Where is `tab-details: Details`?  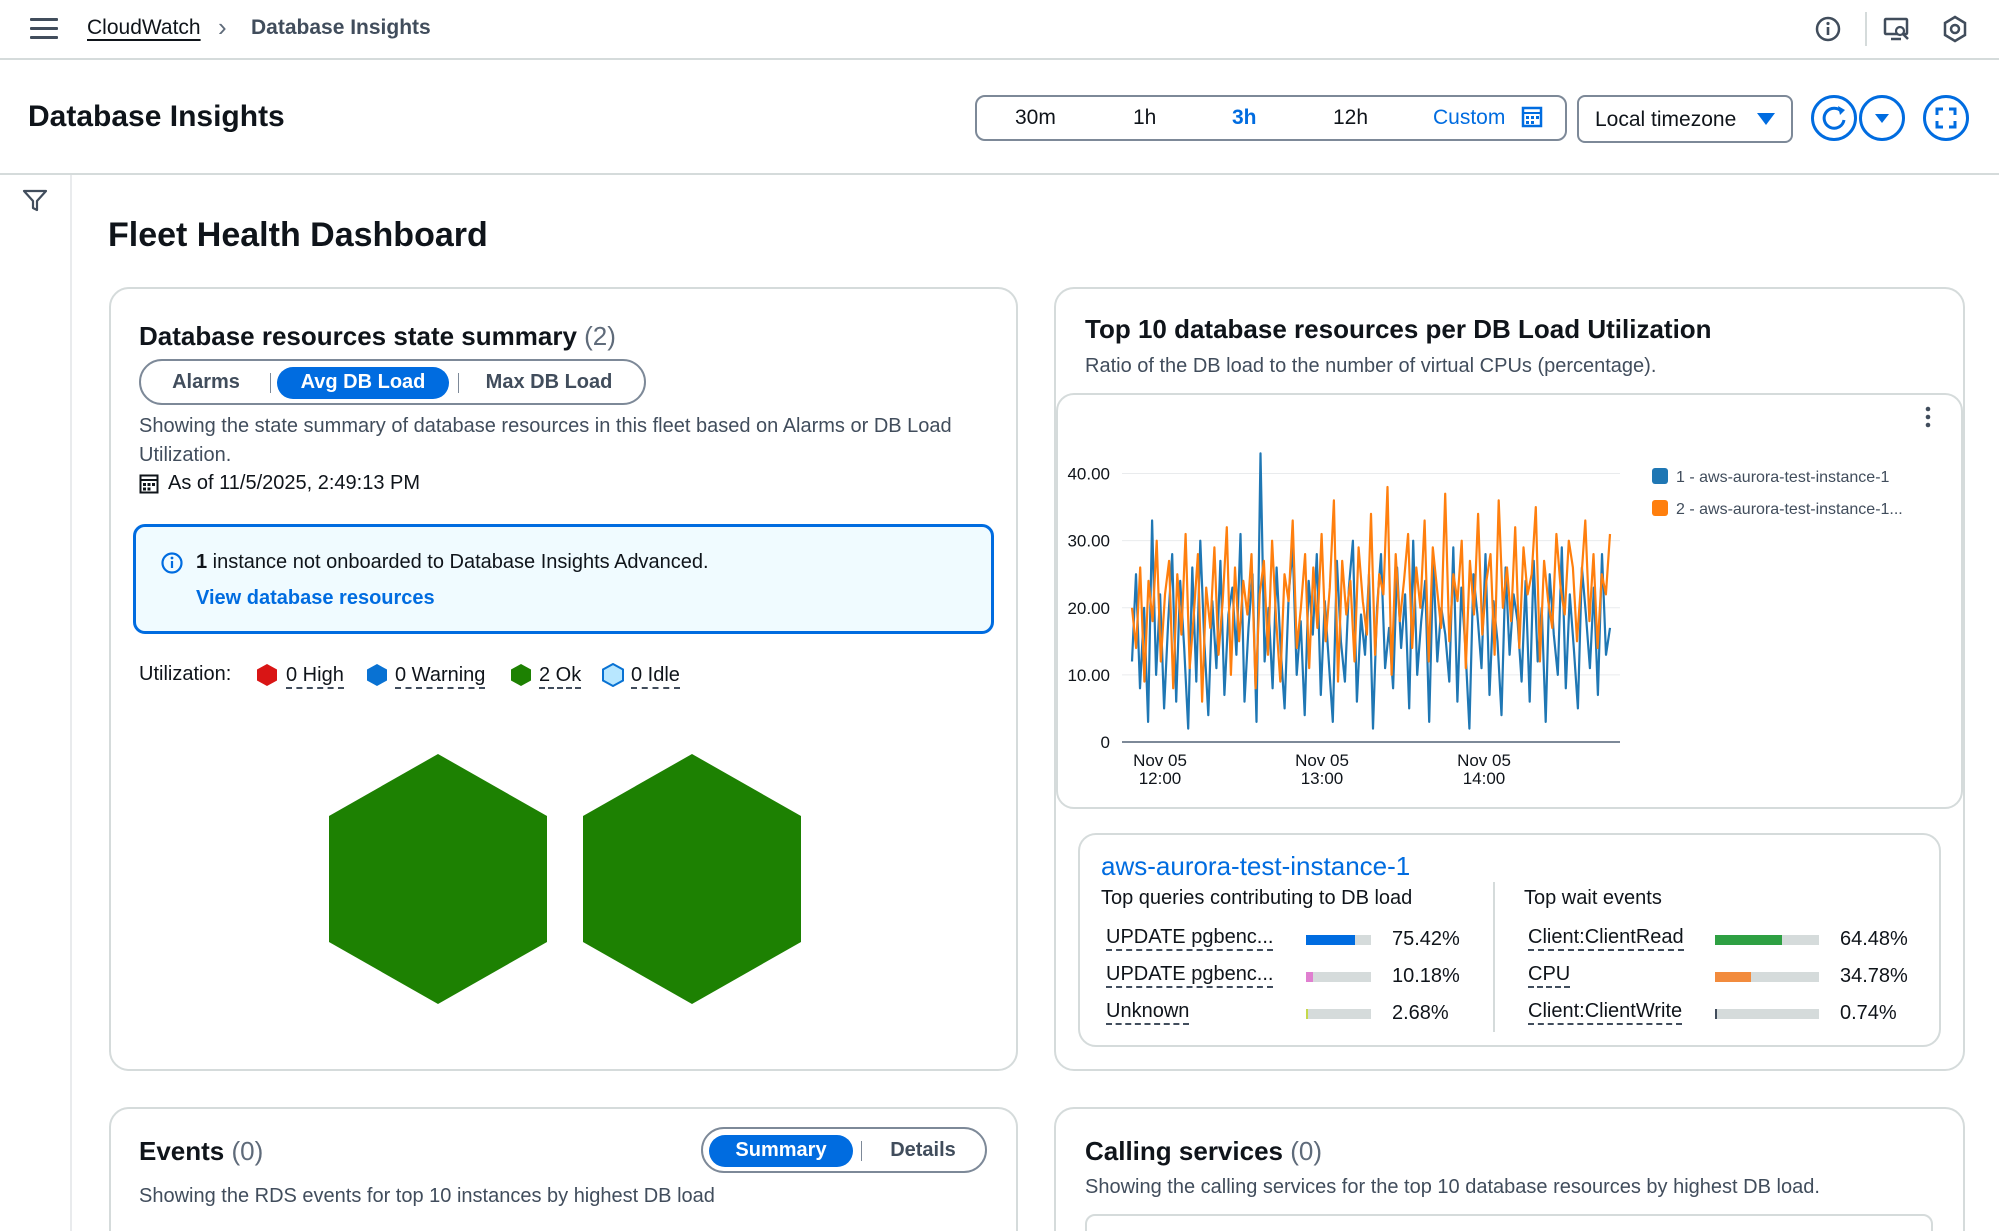 tab-details: Details is located at coordinates (923, 1150).